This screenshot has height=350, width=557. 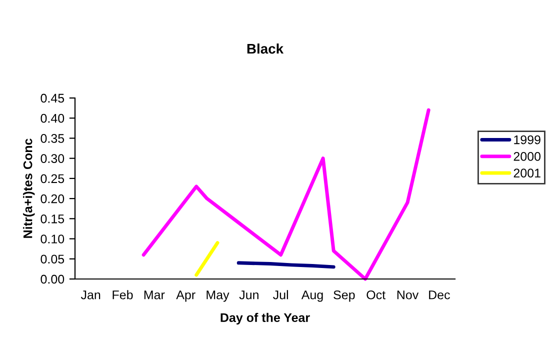 What do you see at coordinates (344, 296) in the screenshot?
I see `x-tick-label: Sep` at bounding box center [344, 296].